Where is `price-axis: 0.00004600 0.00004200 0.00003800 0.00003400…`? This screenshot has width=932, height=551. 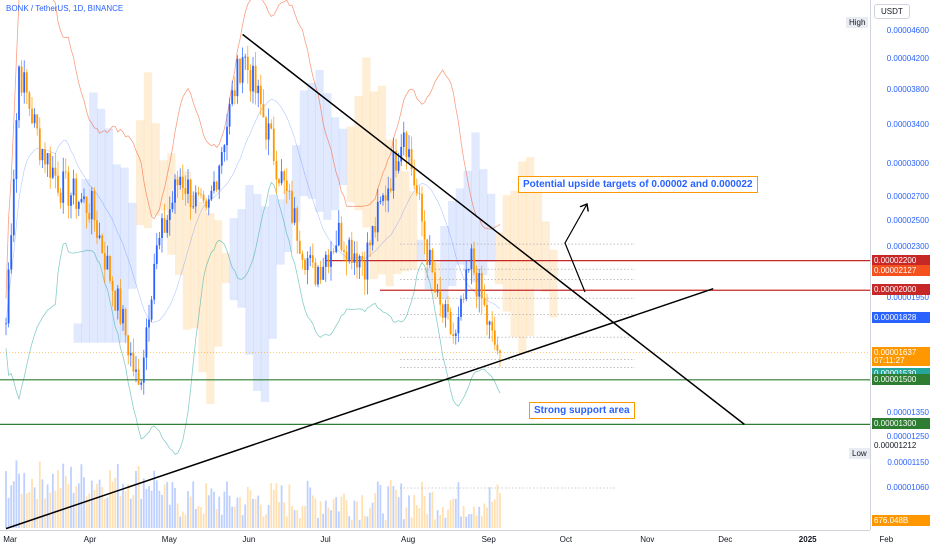
price-axis: 0.00004600 0.00004200 0.00003800 0.00003400… is located at coordinates (901, 265).